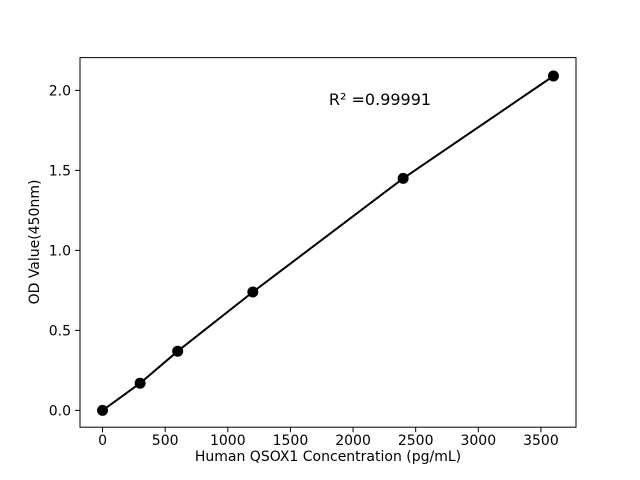  What do you see at coordinates (60, 411) in the screenshot?
I see `y-axis-tick-label: 0.0` at bounding box center [60, 411].